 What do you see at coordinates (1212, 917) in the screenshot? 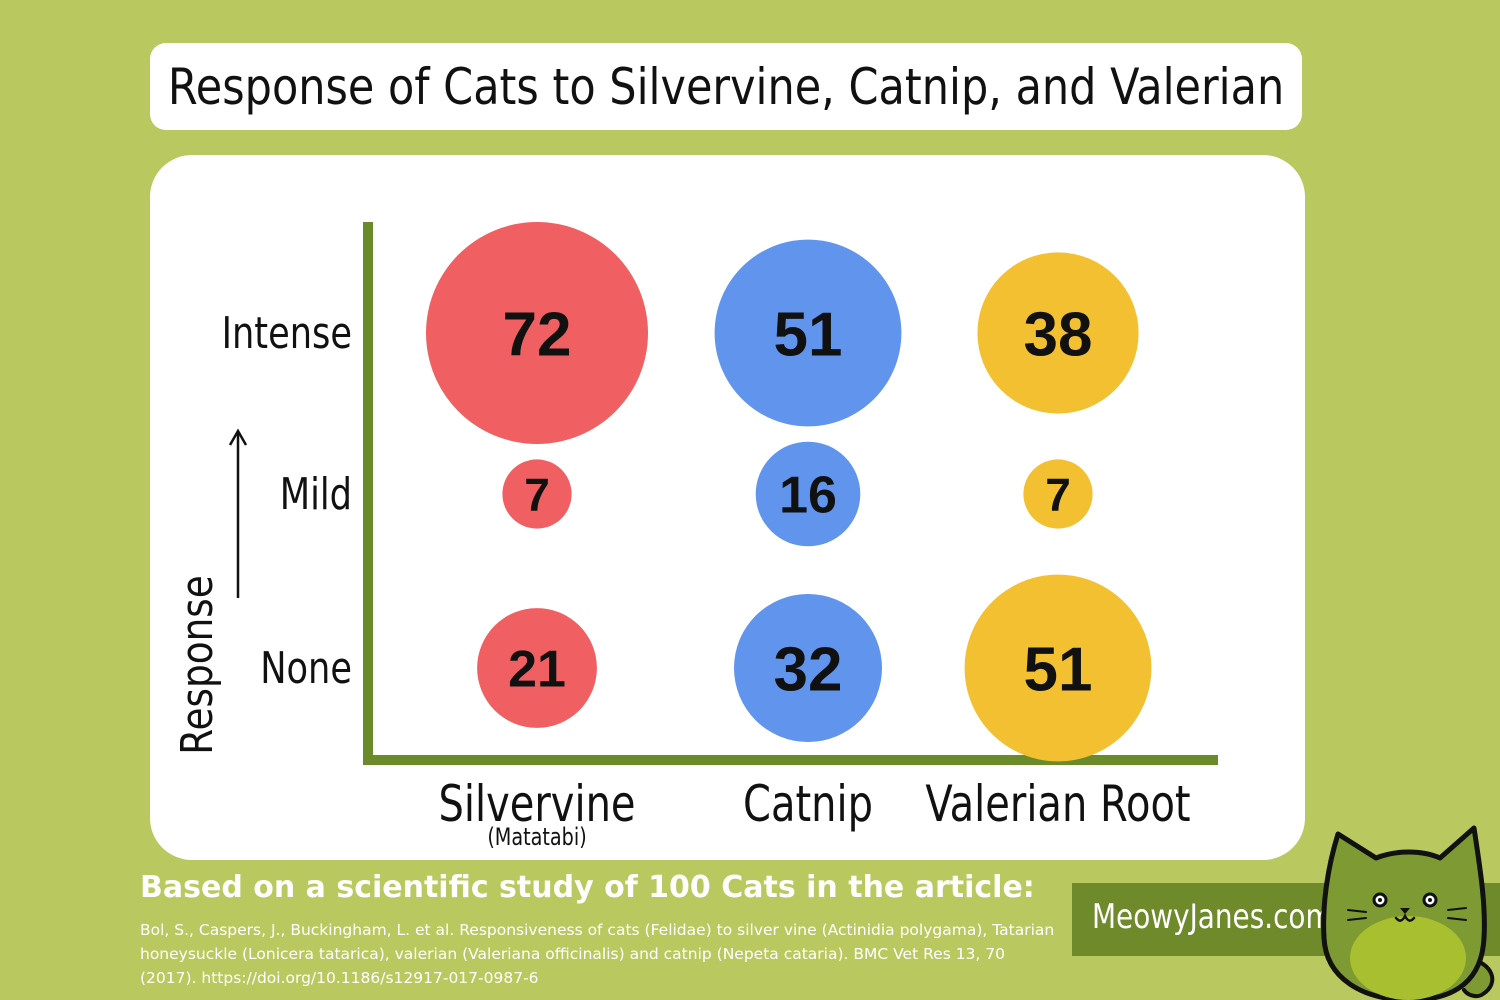
I see `brand-site-link: MeowyJanes.com` at bounding box center [1212, 917].